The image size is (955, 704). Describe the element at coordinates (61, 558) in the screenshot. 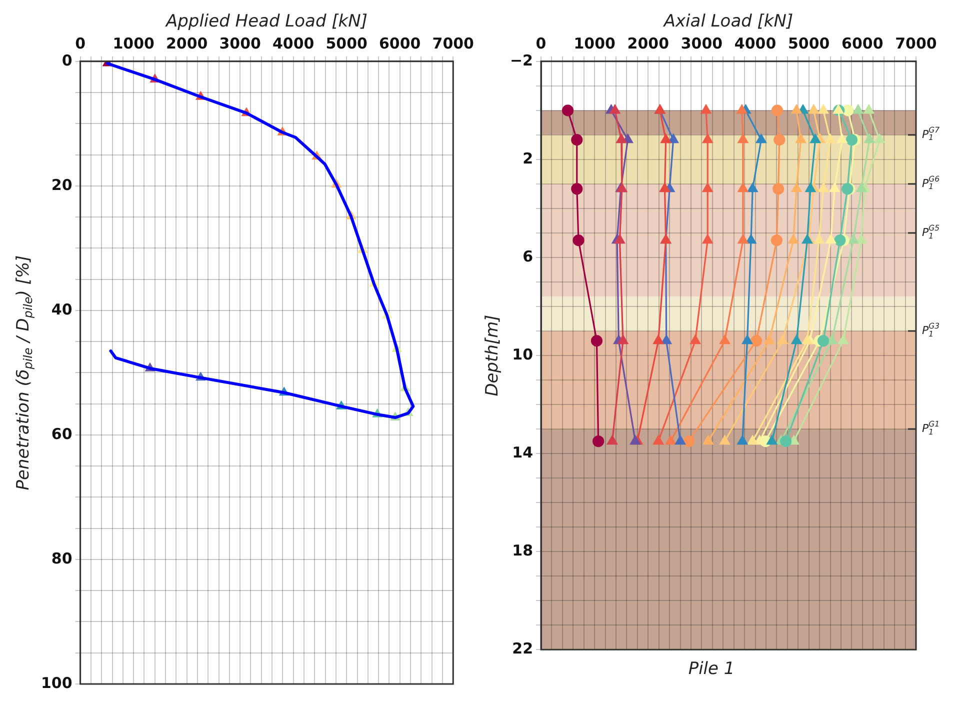

I see `y-tick-label: 80` at that location.